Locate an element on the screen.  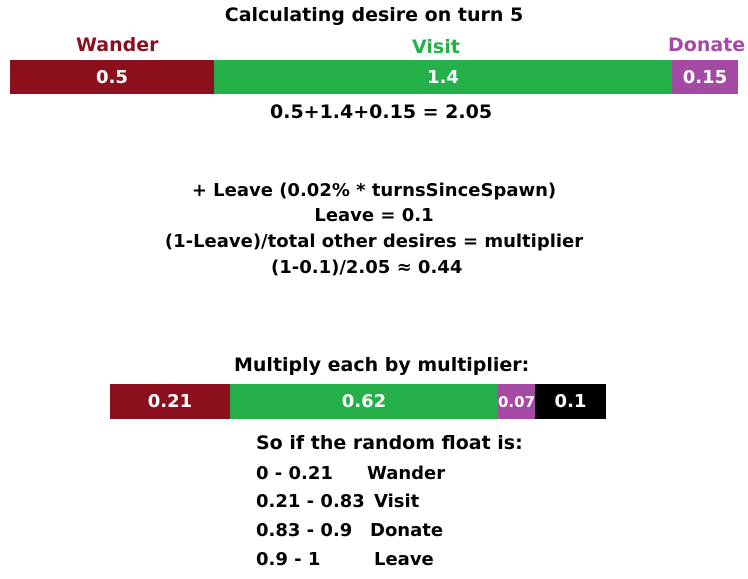
leave-scaled-segment: 0.1 is located at coordinates (570, 401).